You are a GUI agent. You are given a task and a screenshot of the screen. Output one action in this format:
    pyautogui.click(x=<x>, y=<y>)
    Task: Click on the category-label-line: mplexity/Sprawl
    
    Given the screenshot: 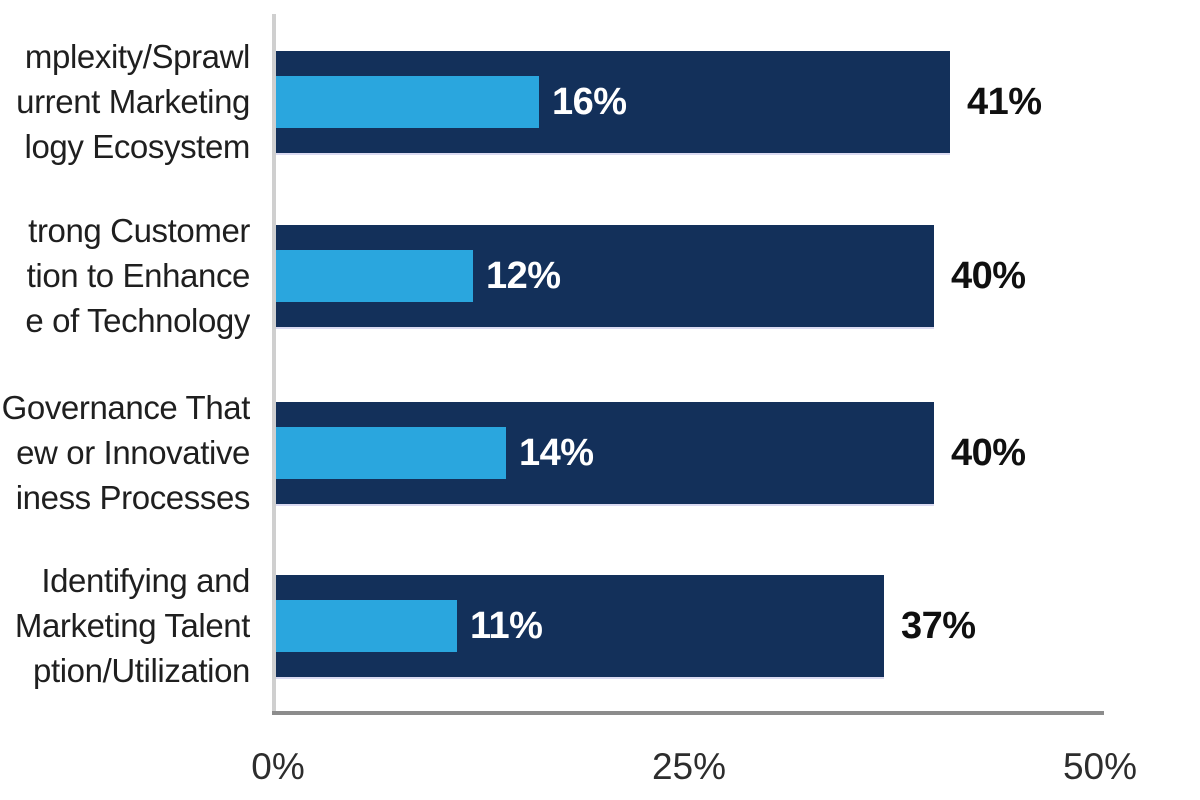 What is the action you would take?
    pyautogui.click(x=125, y=56)
    